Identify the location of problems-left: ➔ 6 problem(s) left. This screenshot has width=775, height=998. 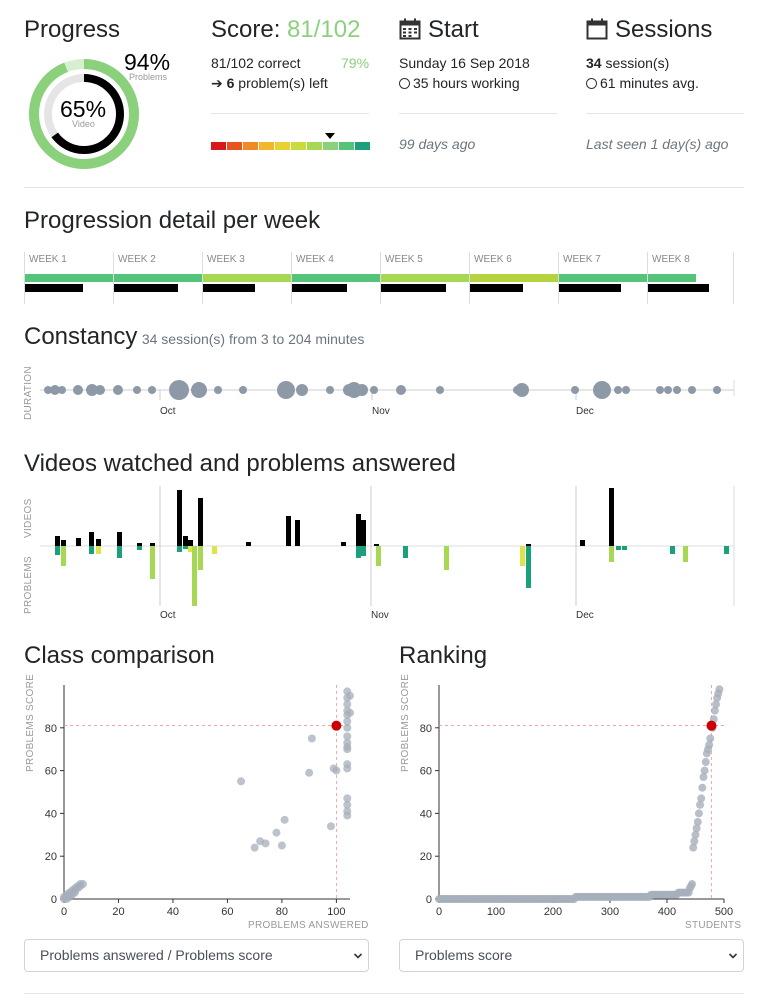
(269, 83).